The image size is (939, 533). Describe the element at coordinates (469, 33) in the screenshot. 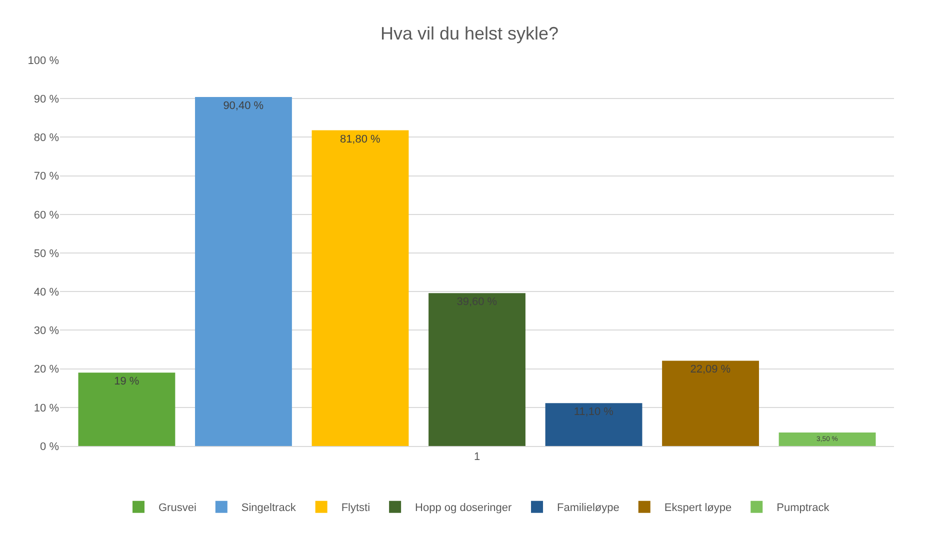

I see `chart-title: Hva vil du helst sykle?` at that location.